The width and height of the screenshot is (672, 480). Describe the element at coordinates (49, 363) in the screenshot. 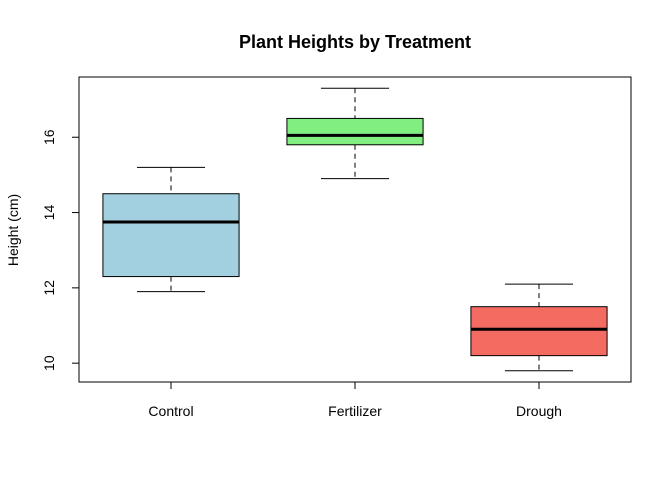

I see `y-tick-label: 10` at that location.